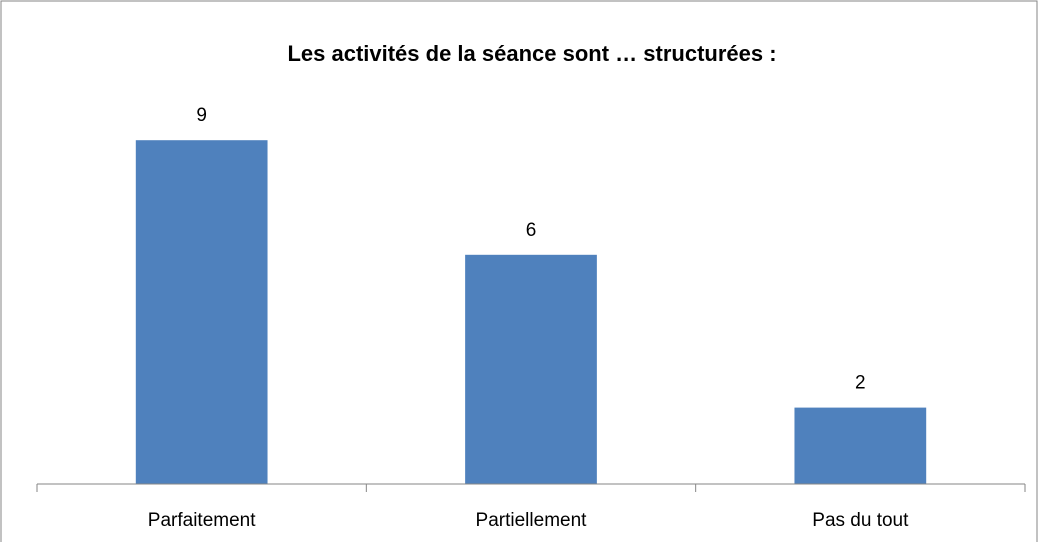 Image resolution: width=1040 pixels, height=542 pixels. What do you see at coordinates (531, 230) in the screenshot?
I see `data-label: 6` at bounding box center [531, 230].